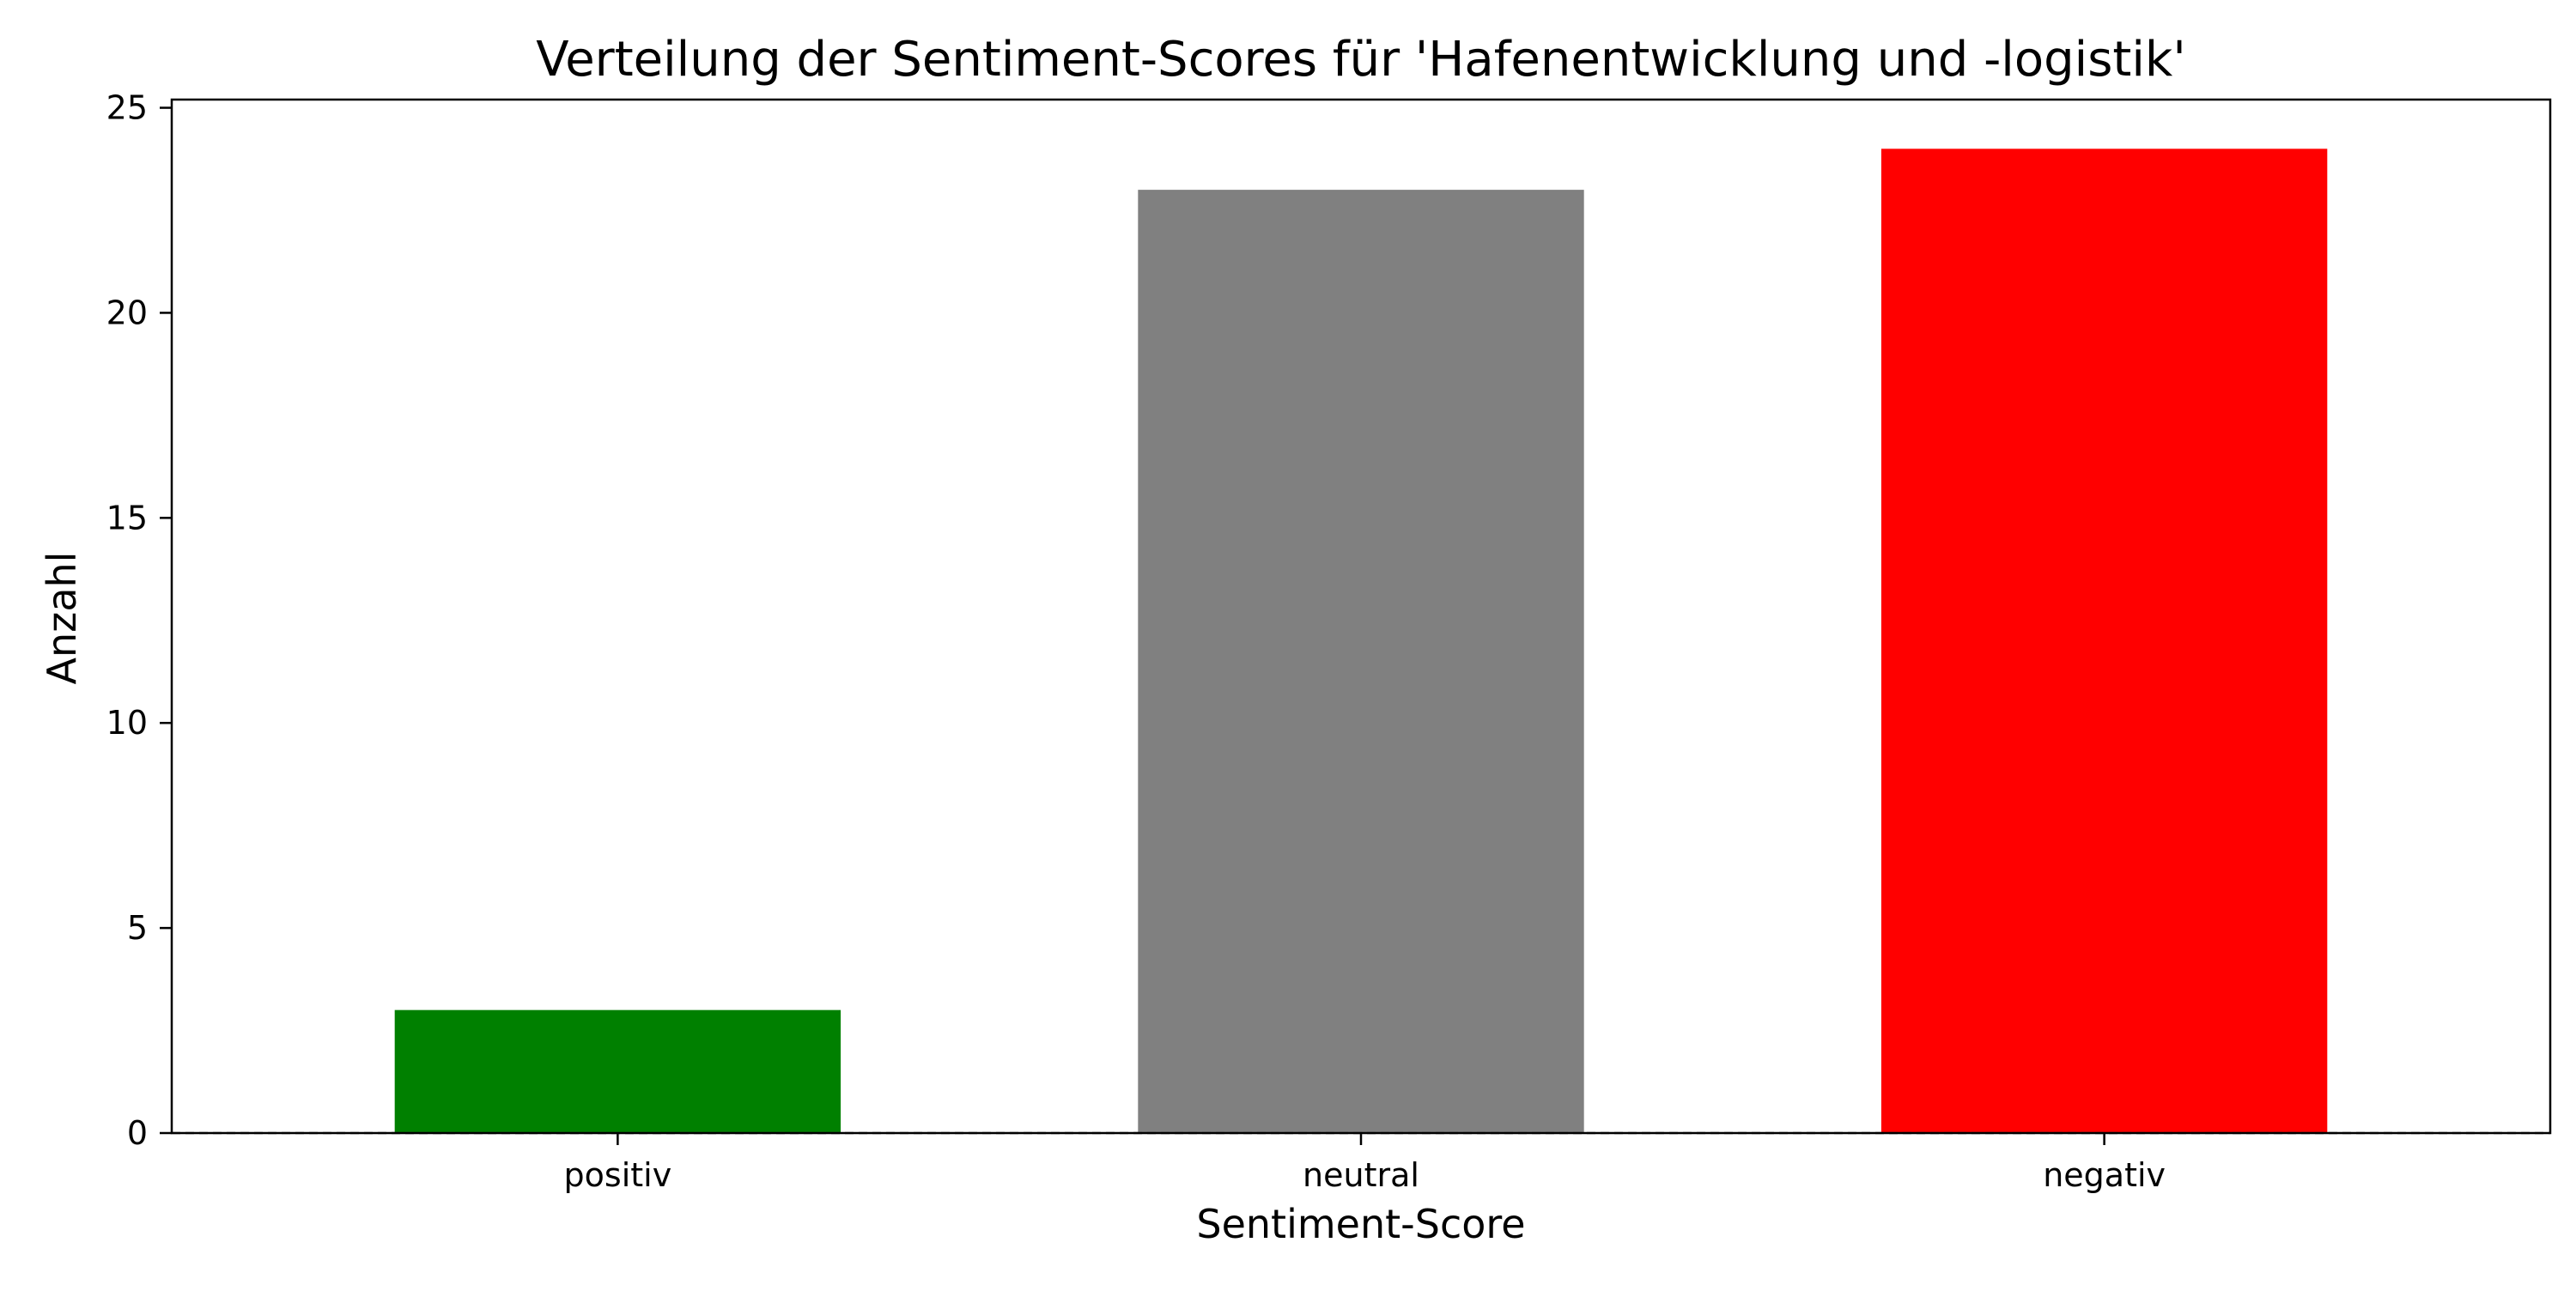 This screenshot has height=1291, width=2576. Describe the element at coordinates (618, 1175) in the screenshot. I see `x-tick-label-positiv: positiv` at that location.